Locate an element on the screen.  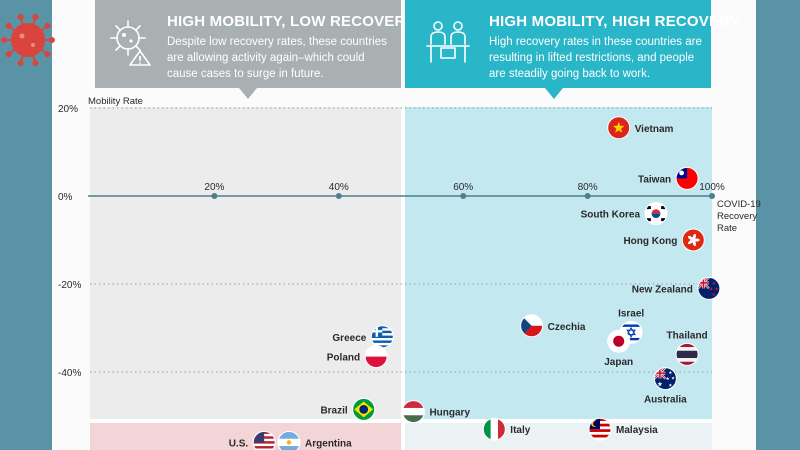
data-label-hungary: Hungary is located at coordinates (449, 413).